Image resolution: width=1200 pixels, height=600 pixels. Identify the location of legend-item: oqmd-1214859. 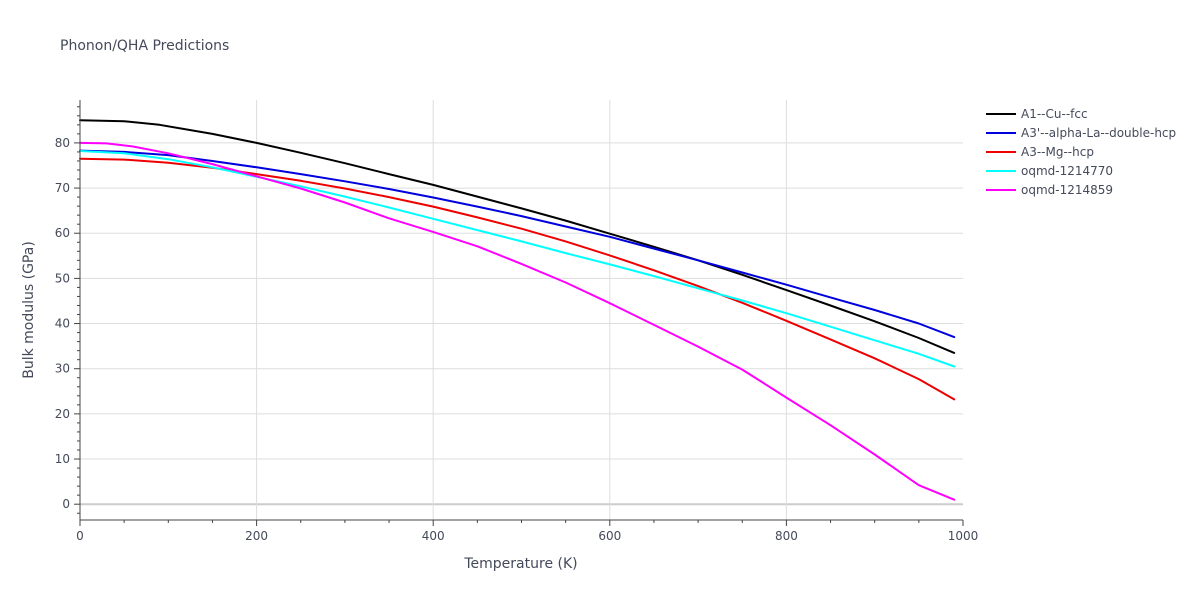
(1049, 190).